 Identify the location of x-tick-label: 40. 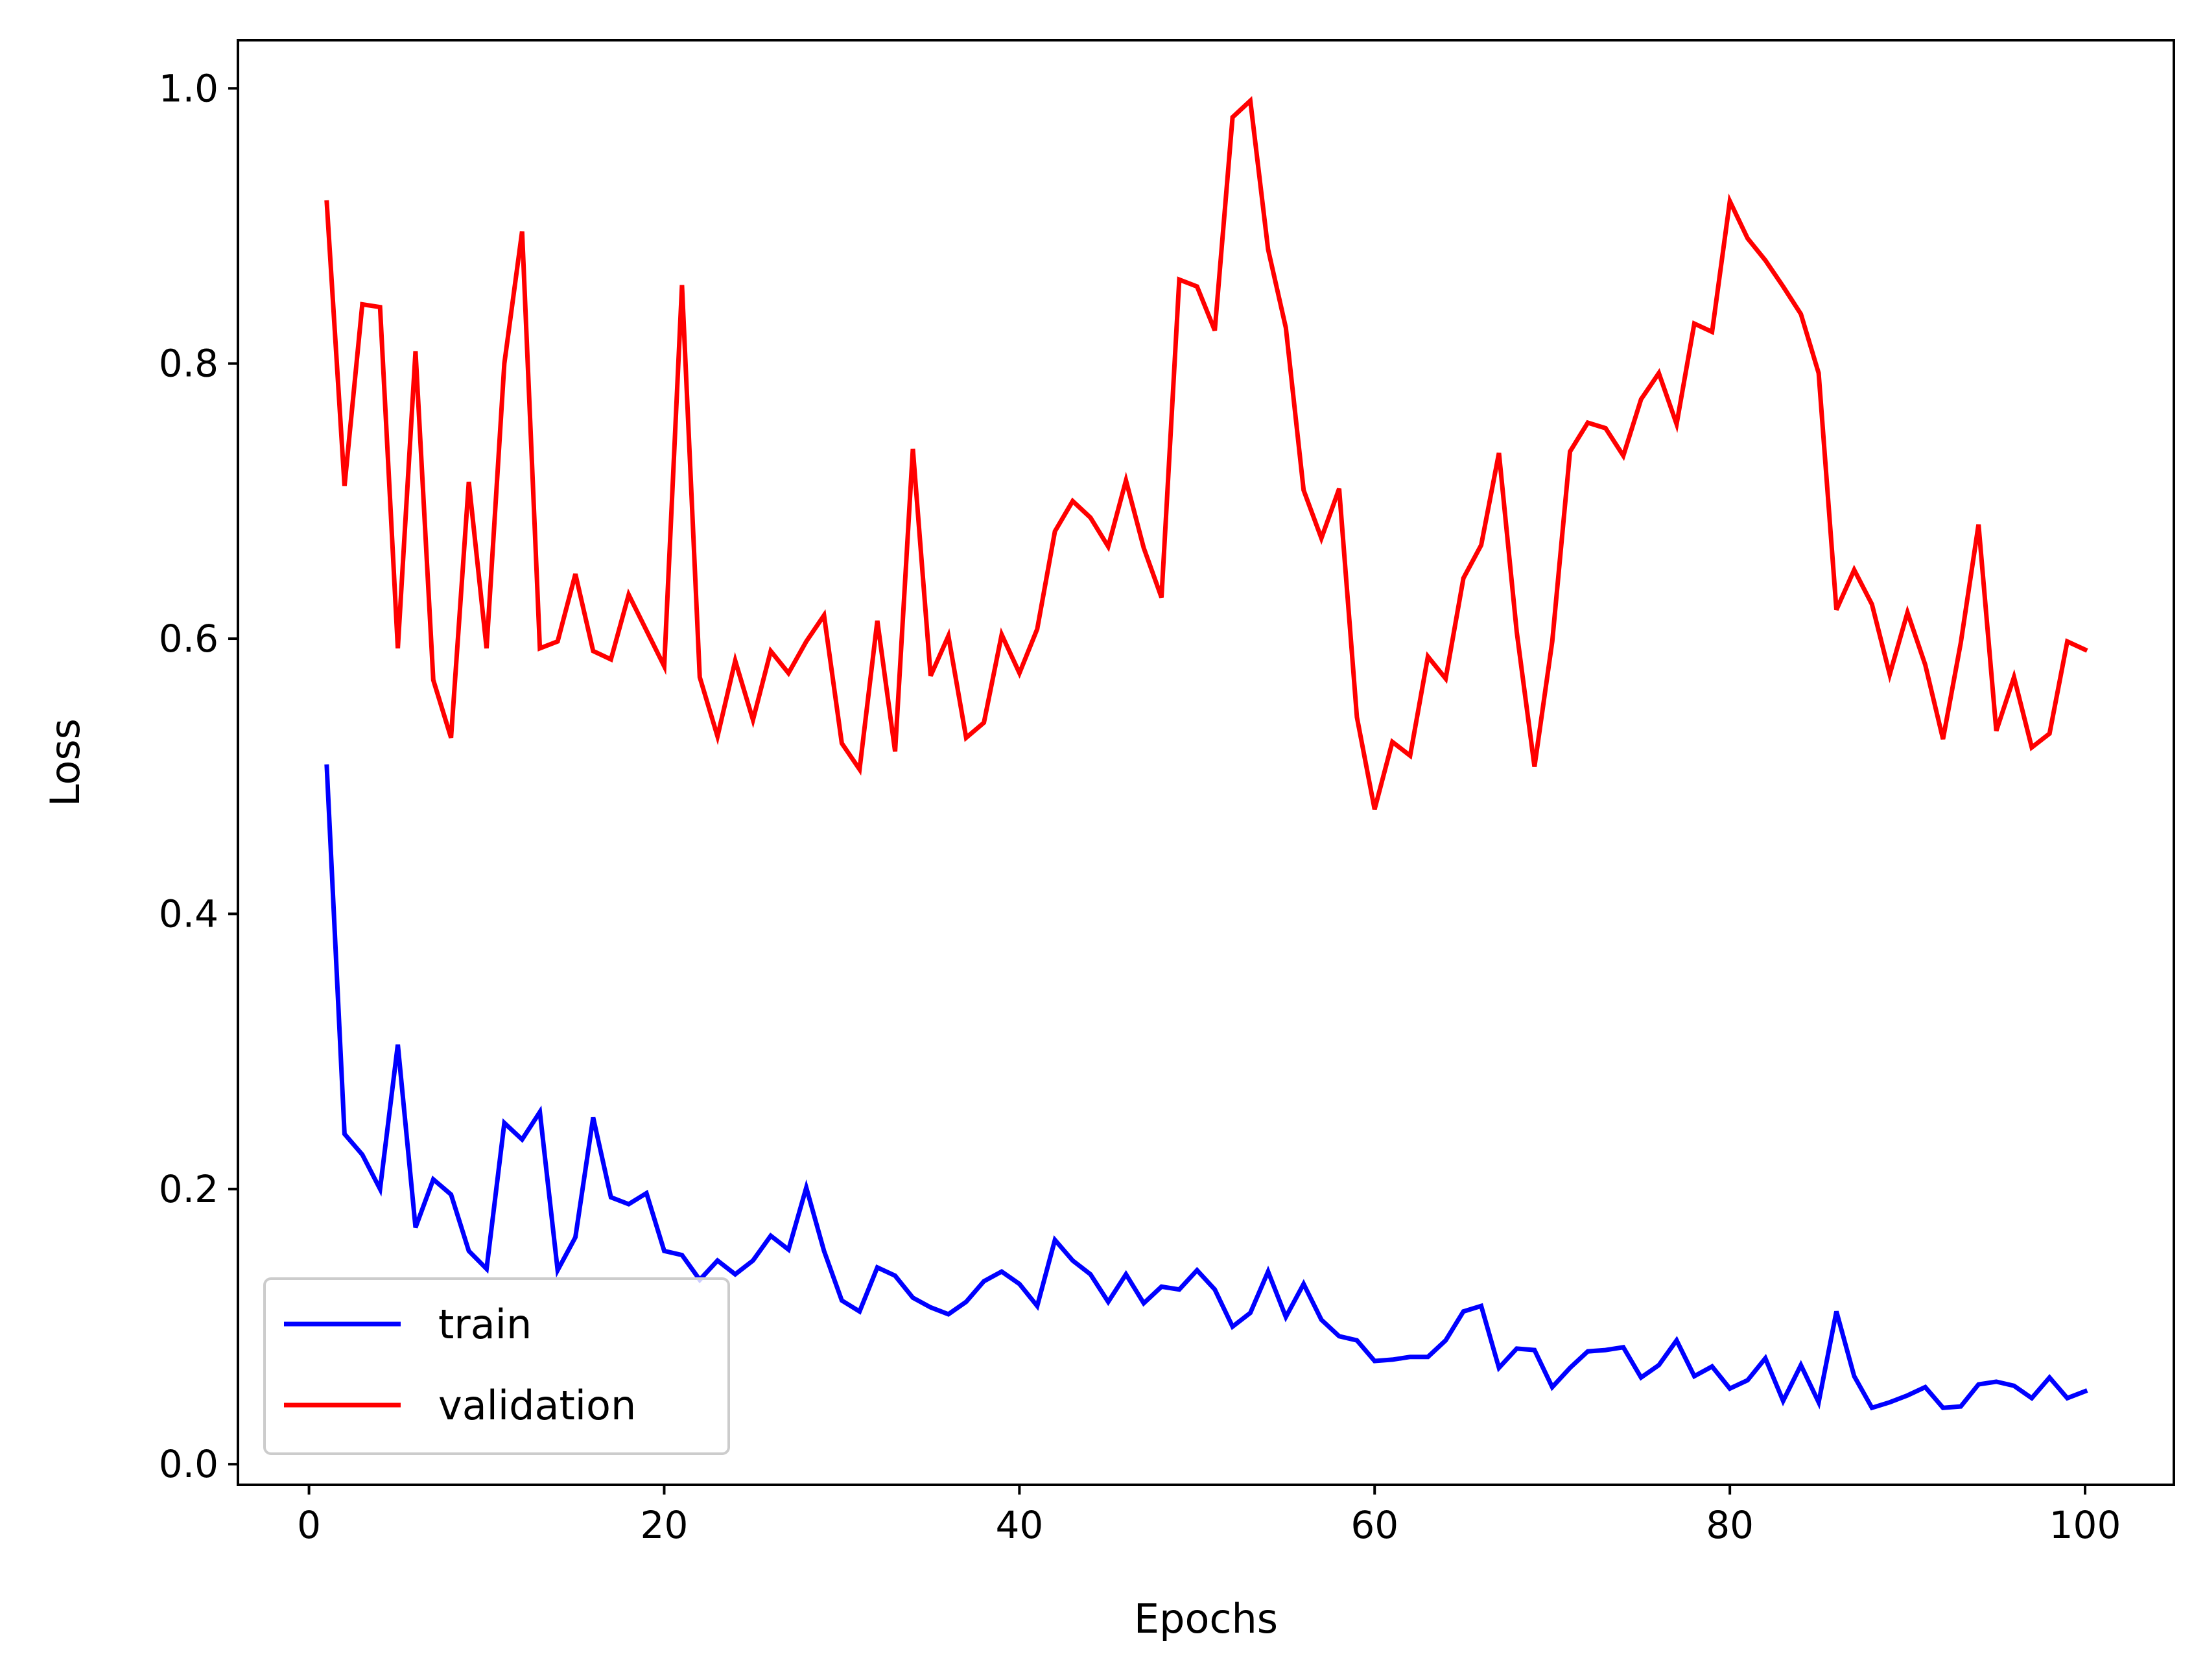
(1019, 1525).